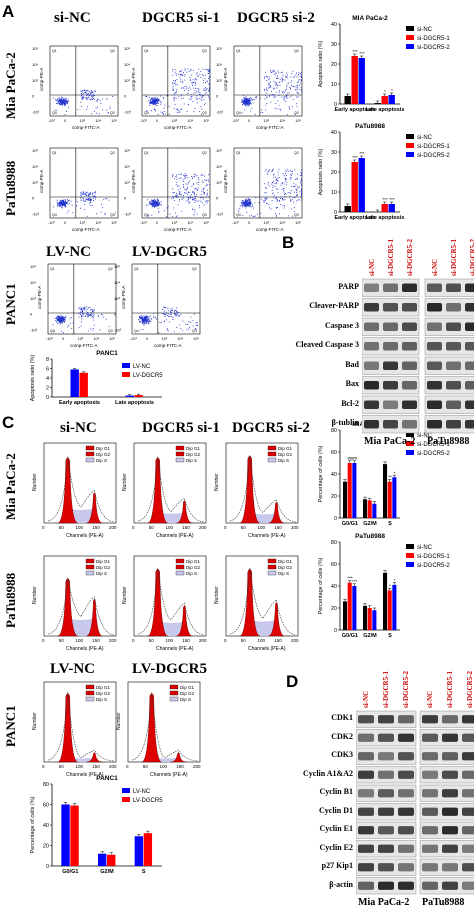  Describe the element at coordinates (335, 519) in the screenshot. I see `y-tick-label: 0` at that location.